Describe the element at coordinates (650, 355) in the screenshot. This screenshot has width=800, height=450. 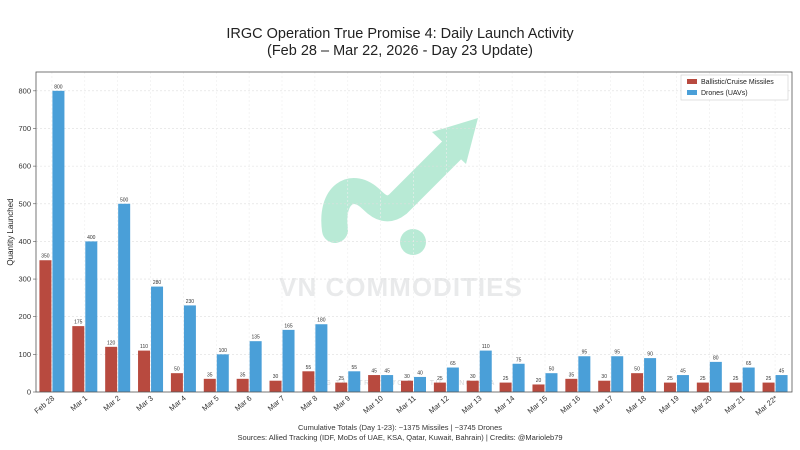
I see `value-label-drones: 90` at that location.